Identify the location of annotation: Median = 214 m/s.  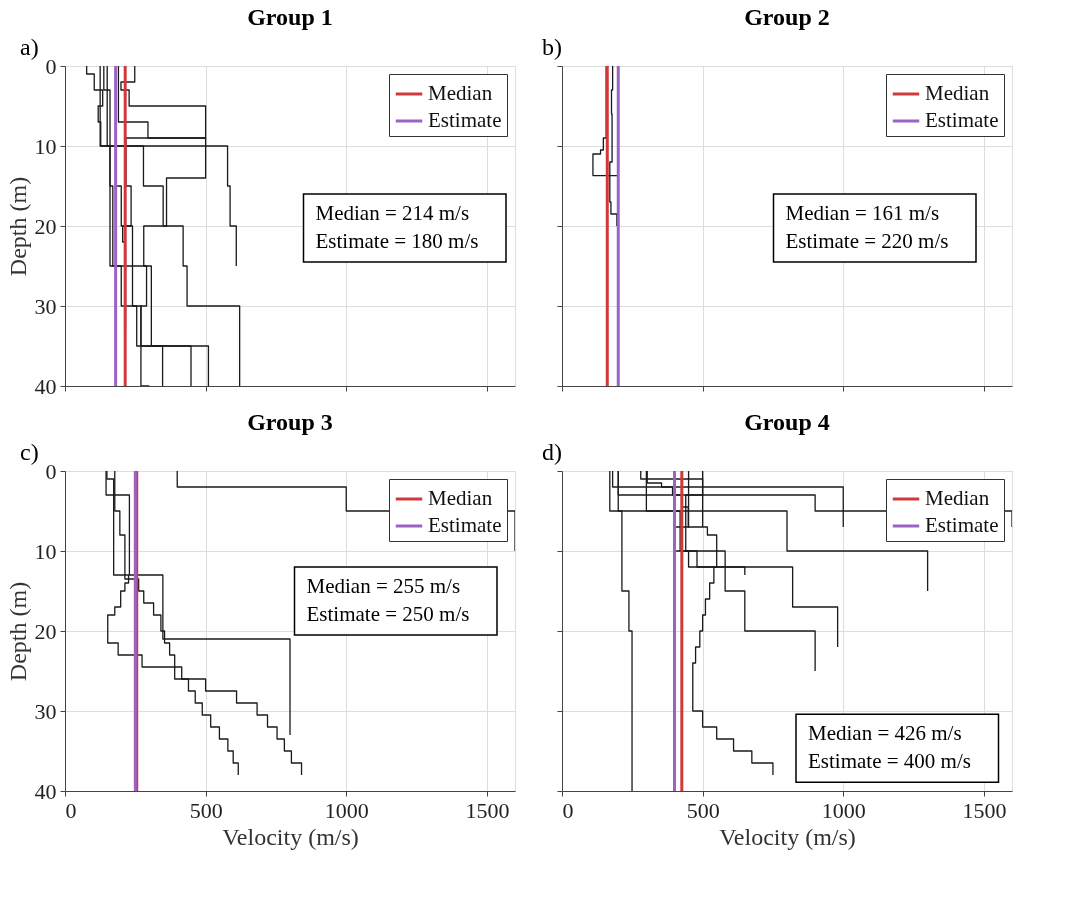
(392, 213).